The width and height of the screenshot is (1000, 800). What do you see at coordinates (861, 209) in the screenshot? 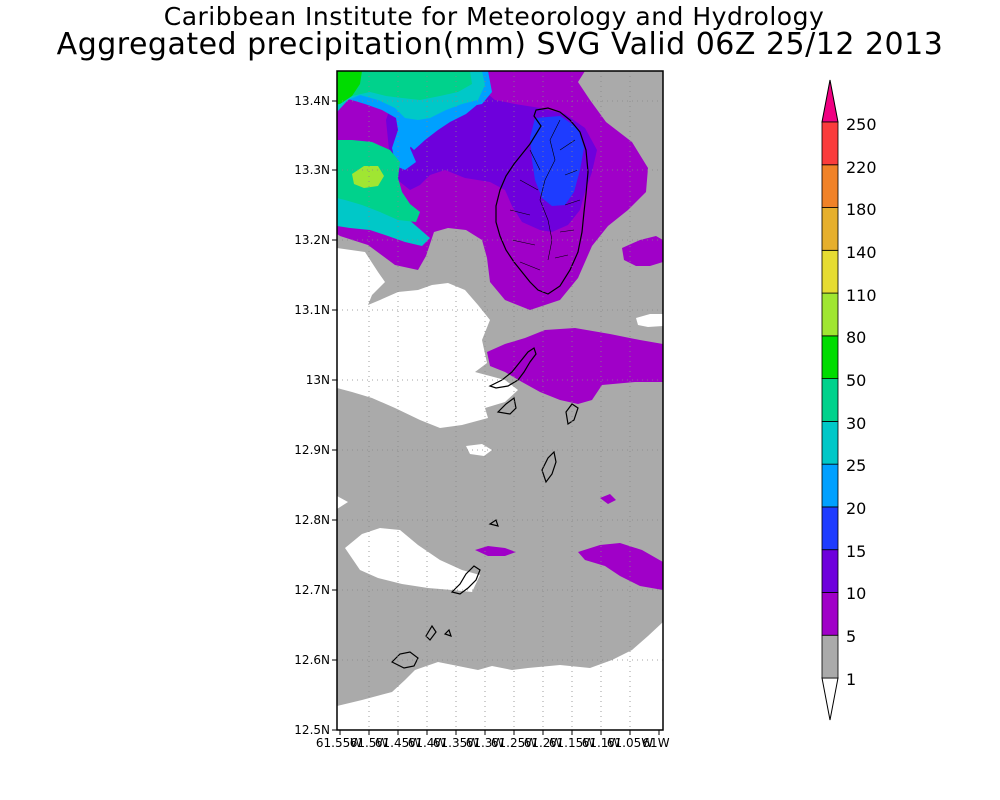
I see `legend-level-label: 180` at bounding box center [861, 209].